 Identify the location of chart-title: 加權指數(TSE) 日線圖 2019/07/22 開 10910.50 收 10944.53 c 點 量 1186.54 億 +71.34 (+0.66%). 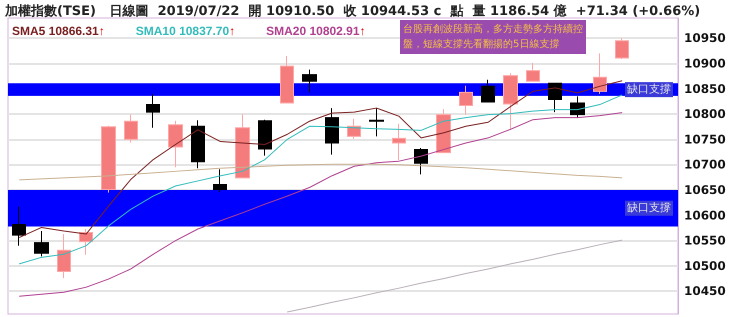
(352, 11).